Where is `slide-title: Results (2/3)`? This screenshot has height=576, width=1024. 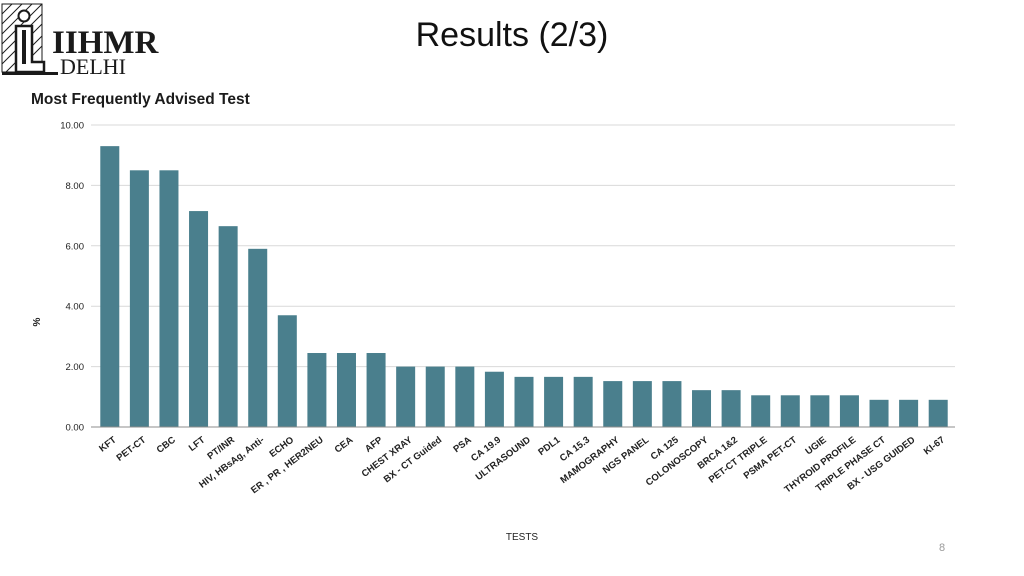 slide-title: Results (2/3) is located at coordinates (512, 35).